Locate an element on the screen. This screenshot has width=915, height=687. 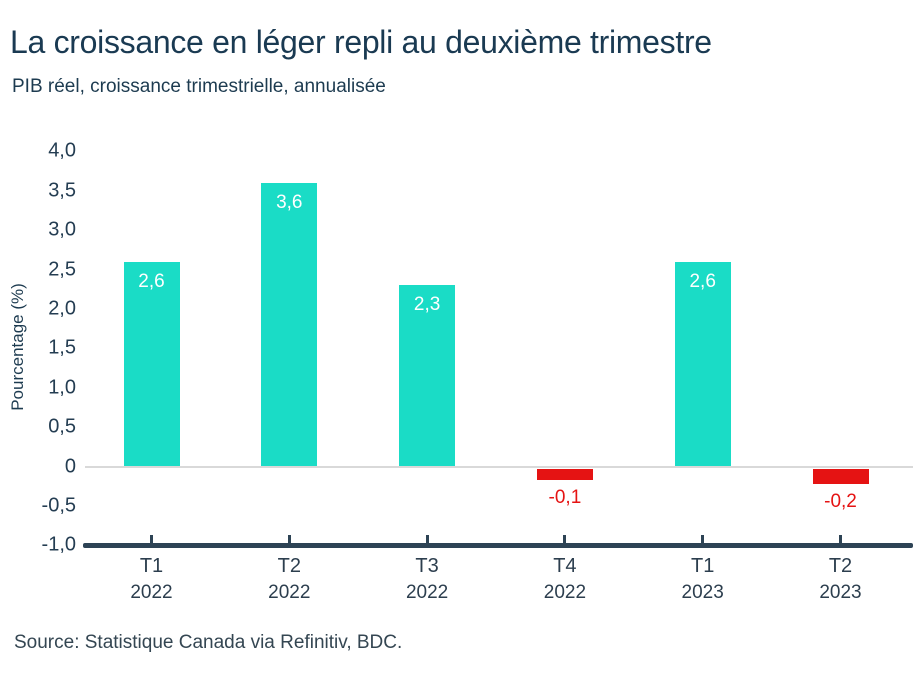
zero-gridline is located at coordinates (499, 466).